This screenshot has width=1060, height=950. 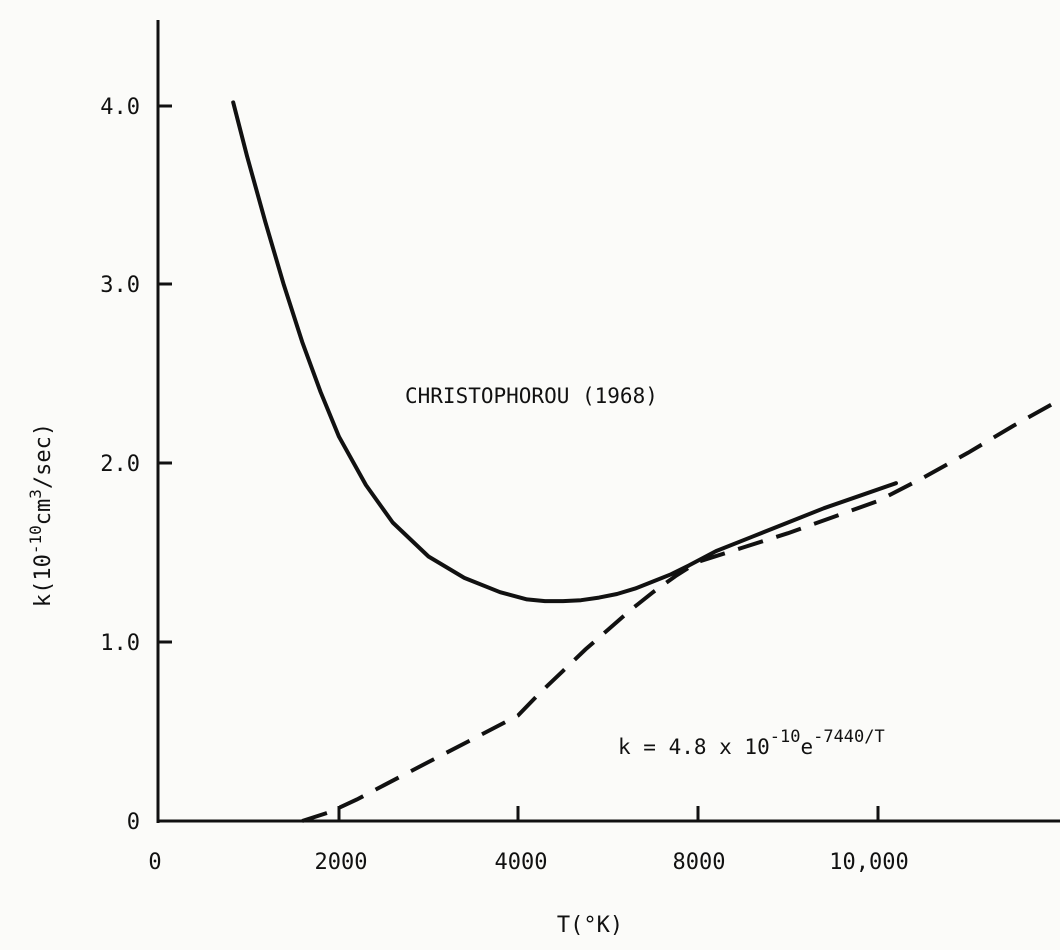 I want to click on formula-label: k = 4.8 x 10-10e-7440/T, so click(x=751, y=743).